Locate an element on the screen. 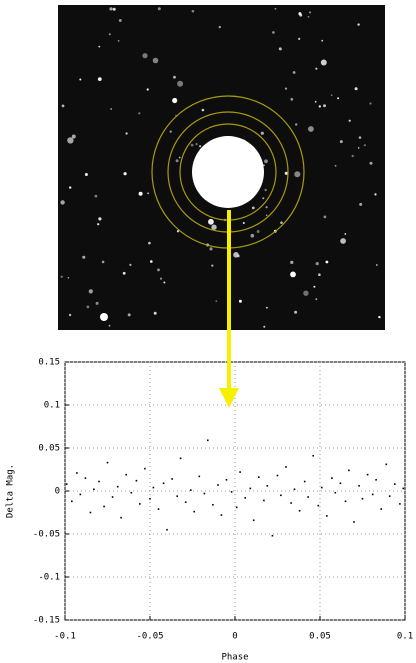  y-tick-label: 0 is located at coordinates (57, 492).